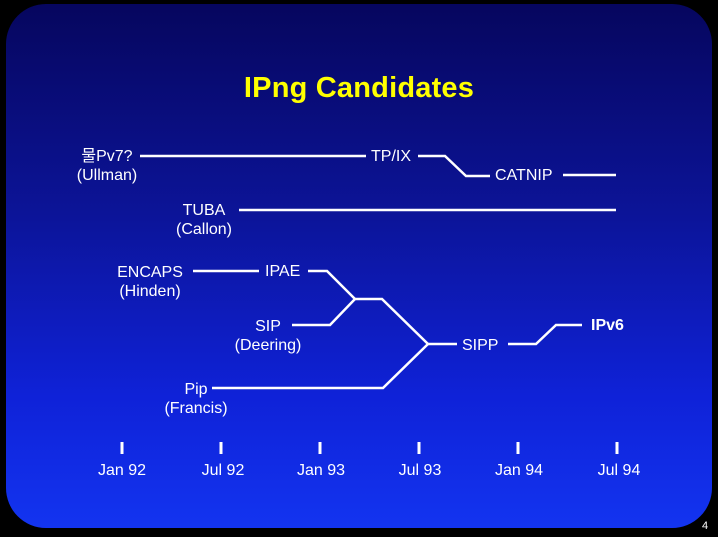 The image size is (718, 537). What do you see at coordinates (705, 526) in the screenshot?
I see `page-number: 4` at bounding box center [705, 526].